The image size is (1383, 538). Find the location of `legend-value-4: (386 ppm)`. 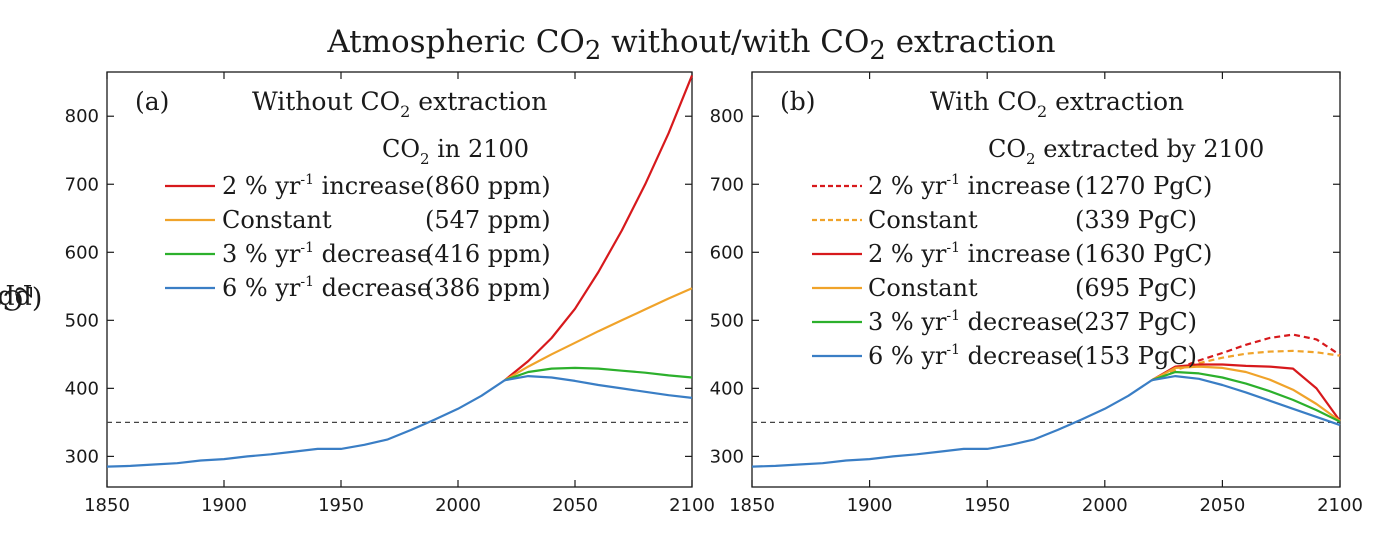

legend-value-4: (386 ppm) is located at coordinates (488, 288).